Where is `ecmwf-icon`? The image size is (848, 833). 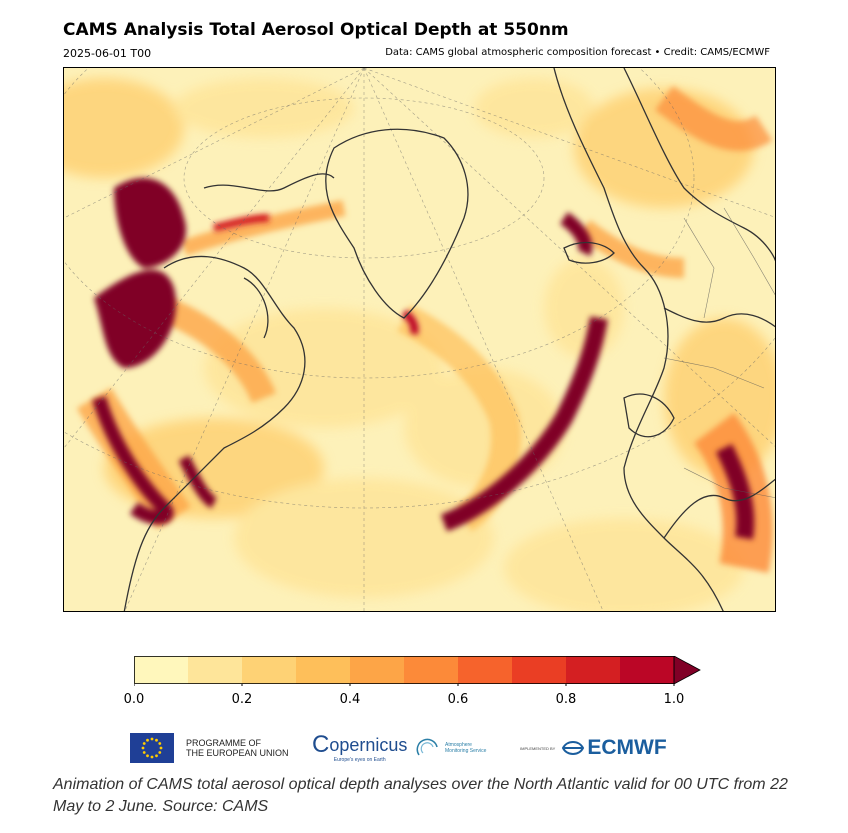 ecmwf-icon is located at coordinates (573, 748).